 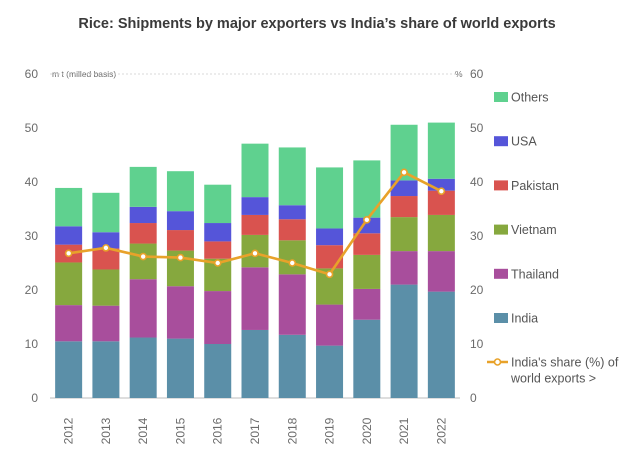 What do you see at coordinates (501, 229) in the screenshot?
I see `legend-swatch-vietnam` at bounding box center [501, 229].